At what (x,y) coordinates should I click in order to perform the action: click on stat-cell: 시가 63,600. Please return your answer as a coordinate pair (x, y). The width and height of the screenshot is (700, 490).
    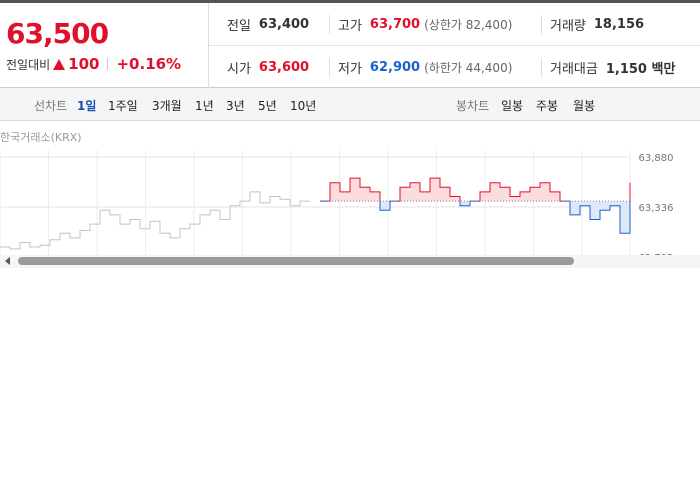
    Looking at the image, I should click on (268, 67).